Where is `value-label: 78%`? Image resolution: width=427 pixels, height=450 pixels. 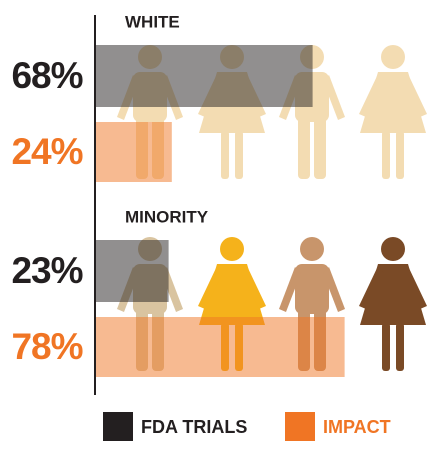
value-label: 78% is located at coordinates (46, 346).